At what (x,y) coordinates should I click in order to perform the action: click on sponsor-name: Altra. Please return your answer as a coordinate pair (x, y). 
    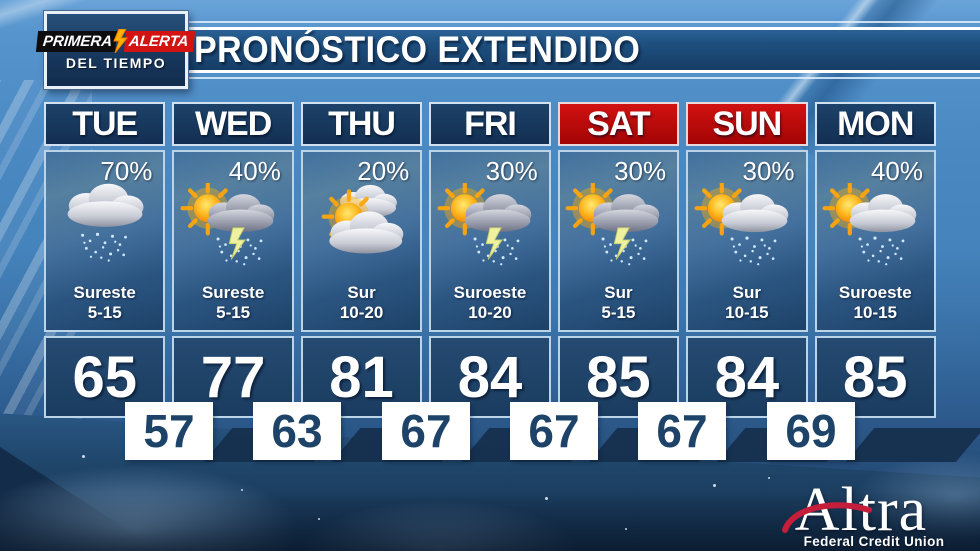
    Looking at the image, I should click on (854, 510).